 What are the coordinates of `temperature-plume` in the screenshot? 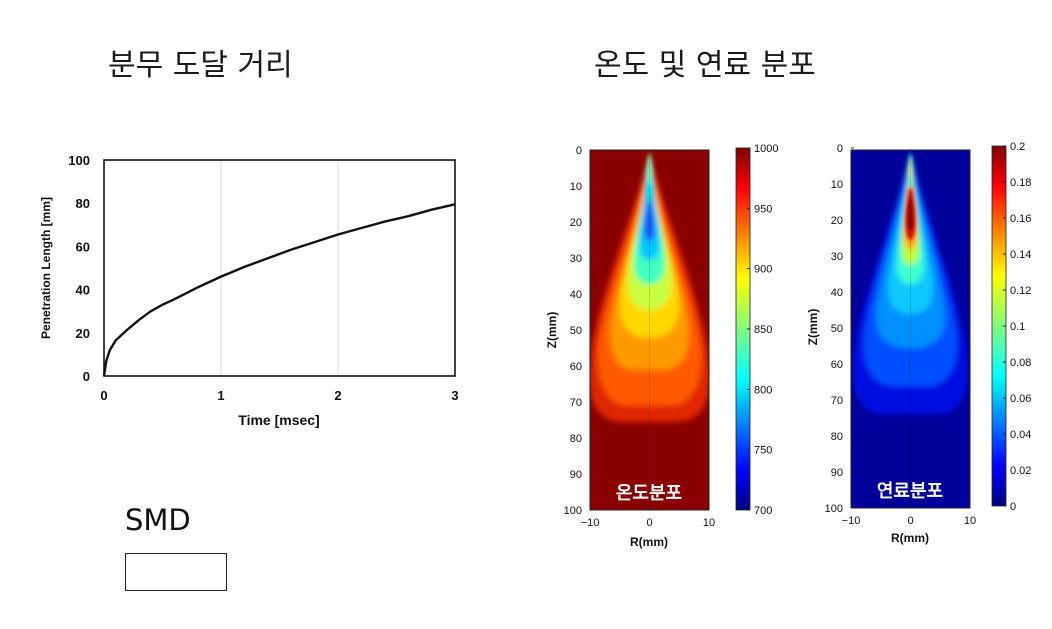 It's located at (649, 287).